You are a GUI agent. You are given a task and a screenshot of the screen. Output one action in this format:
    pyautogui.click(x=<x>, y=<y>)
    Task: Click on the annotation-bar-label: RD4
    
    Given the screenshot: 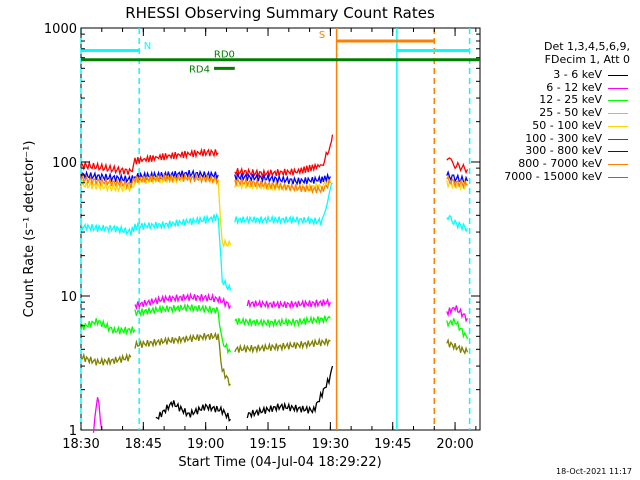 What is the action you would take?
    pyautogui.click(x=199, y=69)
    